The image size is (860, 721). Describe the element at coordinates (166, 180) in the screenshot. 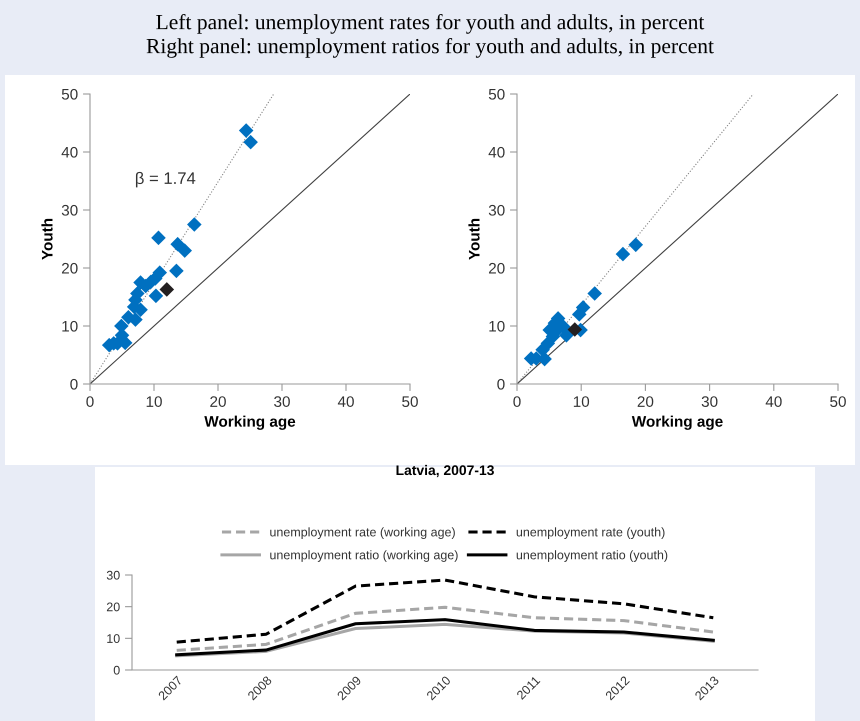

I see `annotation: β = 1.74` at that location.